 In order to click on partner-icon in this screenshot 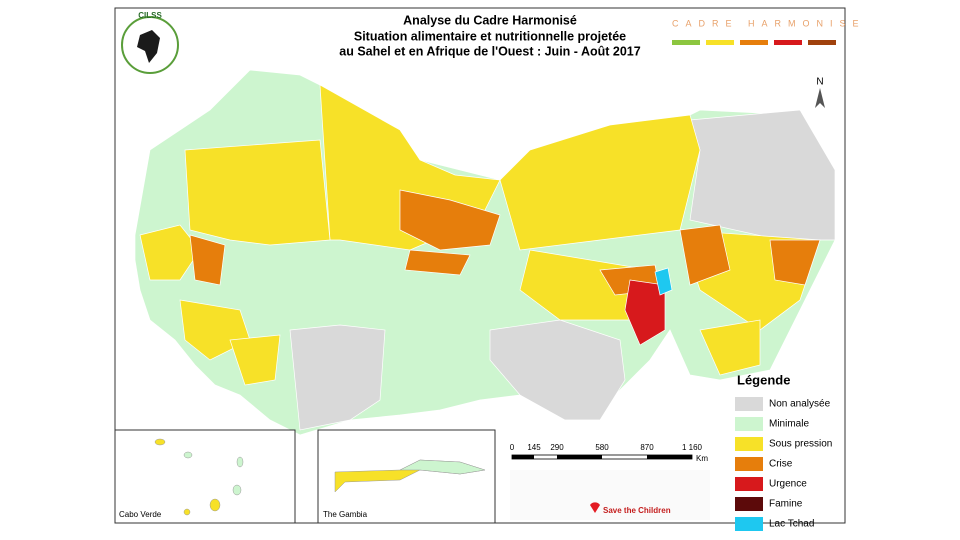, I will do `click(595, 507)`.